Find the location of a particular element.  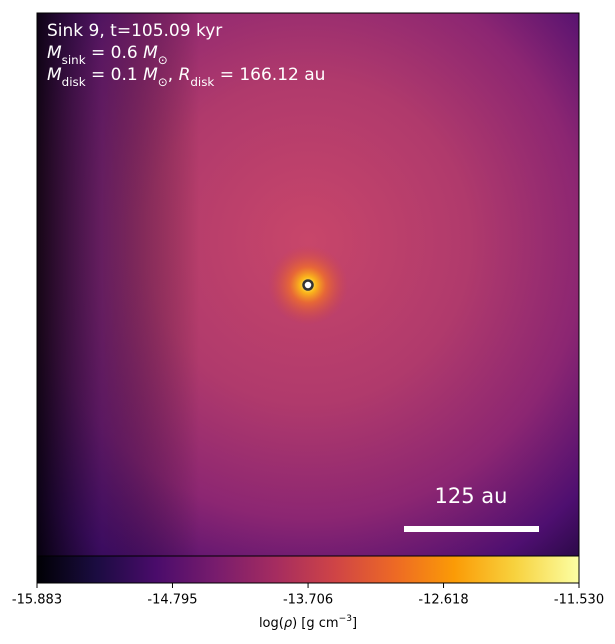

annotation-line: Mdisk = 0.1 M⊙, Rdisk = 166.12 au is located at coordinates (186, 77).